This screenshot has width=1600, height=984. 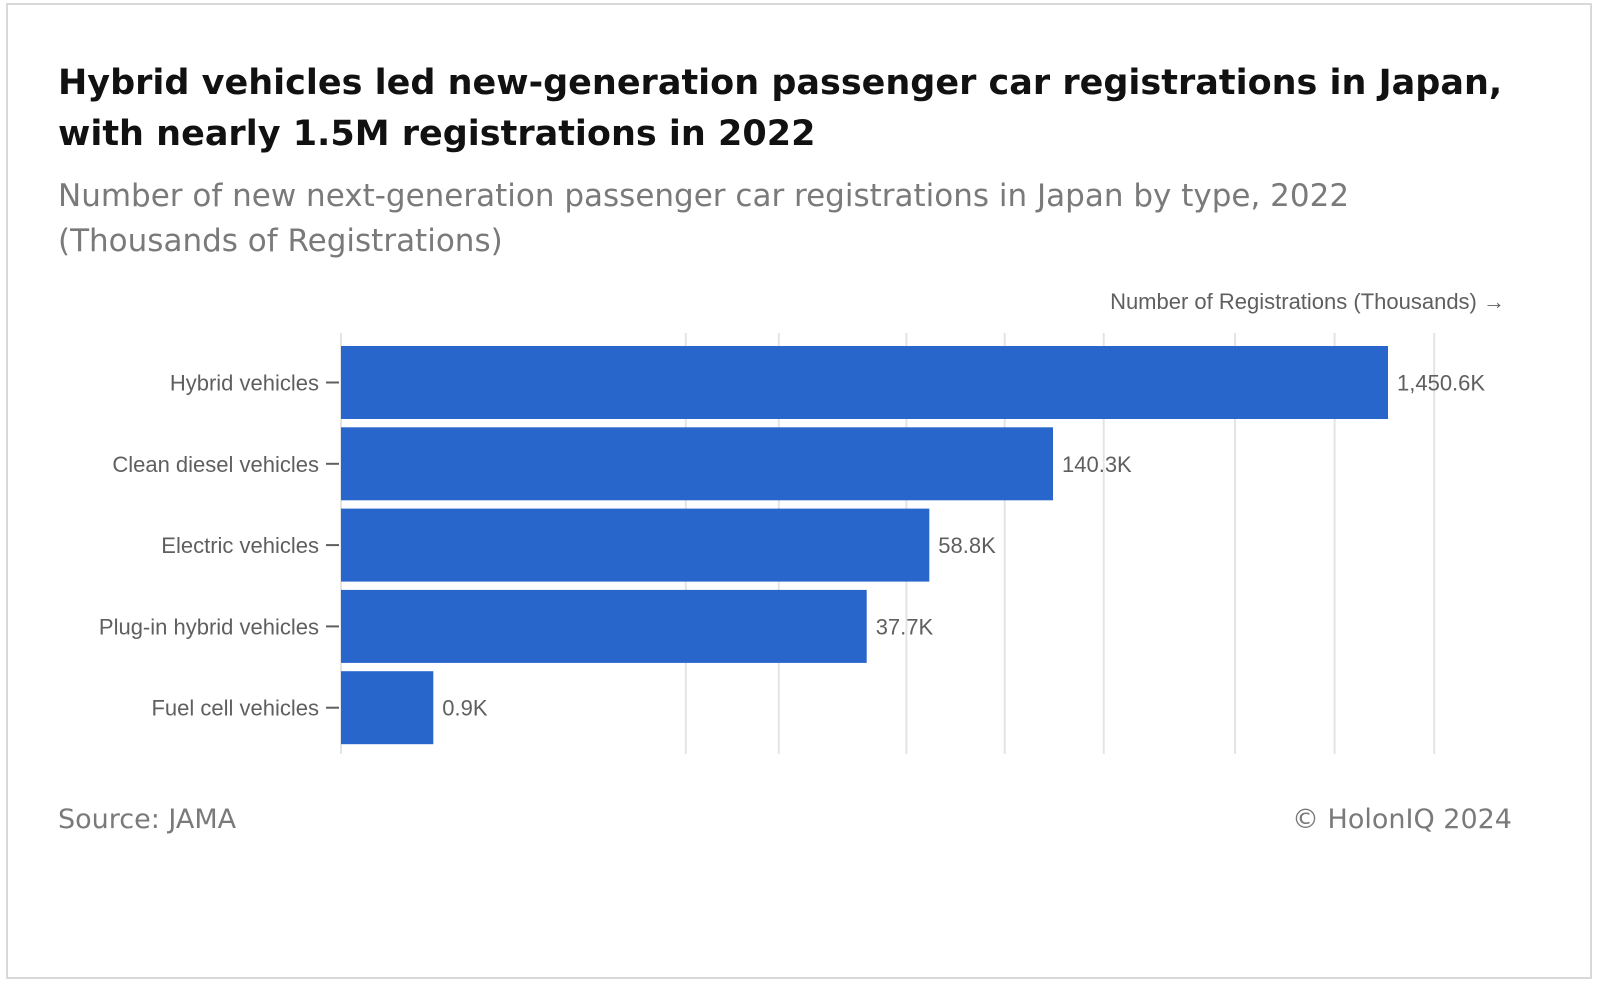 What do you see at coordinates (905, 626) in the screenshot?
I see `value-label: 37.7K` at bounding box center [905, 626].